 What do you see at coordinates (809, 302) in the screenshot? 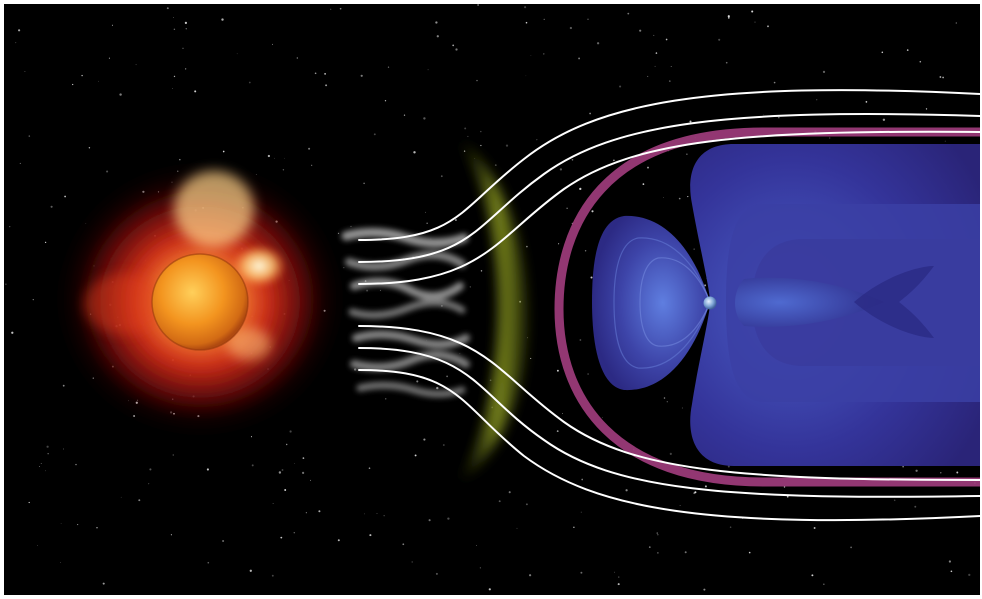
I see `plasma-sheet` at bounding box center [809, 302].